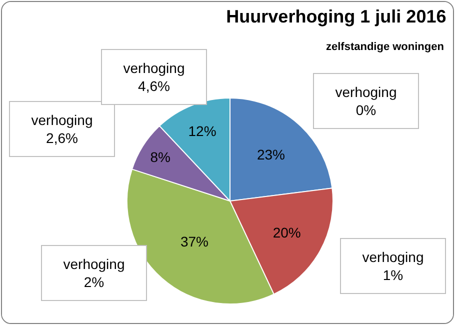 Image resolution: width=457 pixels, height=327 pixels. What do you see at coordinates (62, 129) in the screenshot?
I see `slice-label: verhoging 2,6%` at bounding box center [62, 129].